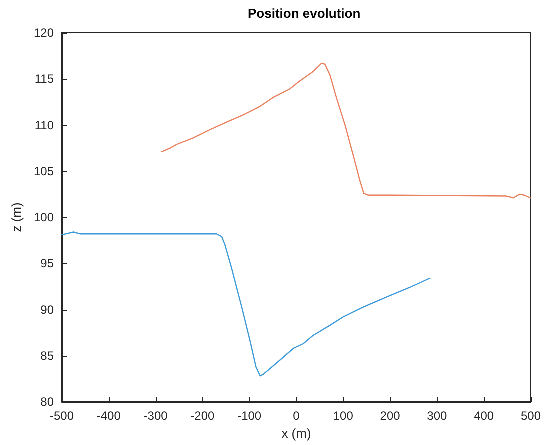 This screenshot has width=544, height=445. What do you see at coordinates (109, 416) in the screenshot?
I see `x-tick-label: -400` at bounding box center [109, 416].